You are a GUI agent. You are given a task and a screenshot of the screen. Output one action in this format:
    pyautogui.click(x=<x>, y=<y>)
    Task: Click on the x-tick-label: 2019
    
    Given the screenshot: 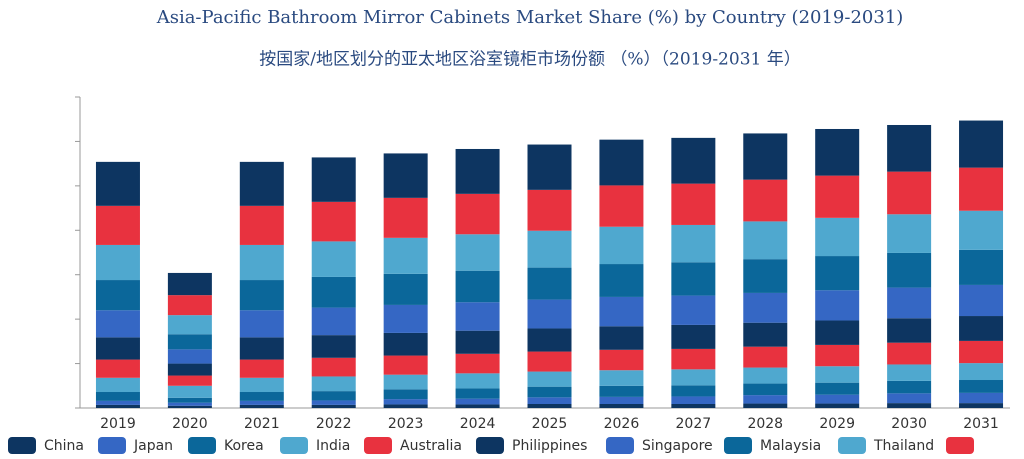 What is the action you would take?
    pyautogui.click(x=118, y=424)
    